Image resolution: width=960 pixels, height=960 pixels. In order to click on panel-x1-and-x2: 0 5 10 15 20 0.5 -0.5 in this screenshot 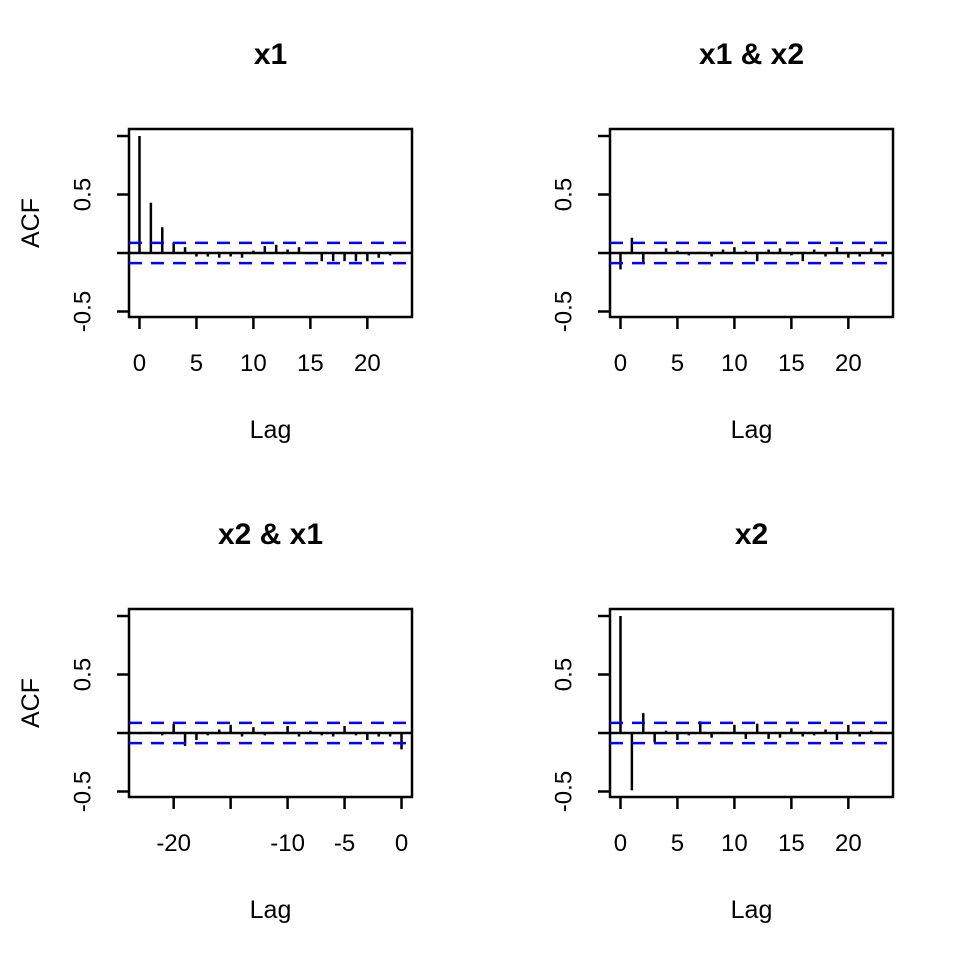, I will do `click(723, 252)`.